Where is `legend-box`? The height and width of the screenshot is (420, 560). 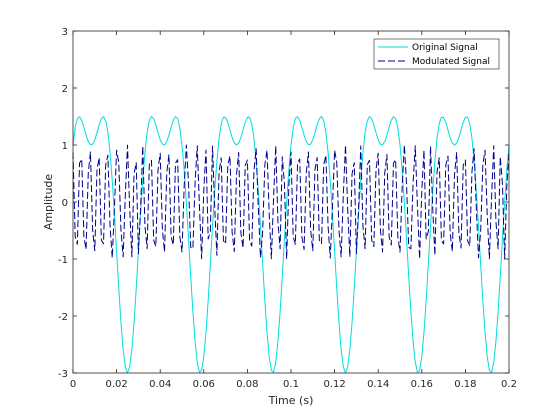
legend-box is located at coordinates (436, 54).